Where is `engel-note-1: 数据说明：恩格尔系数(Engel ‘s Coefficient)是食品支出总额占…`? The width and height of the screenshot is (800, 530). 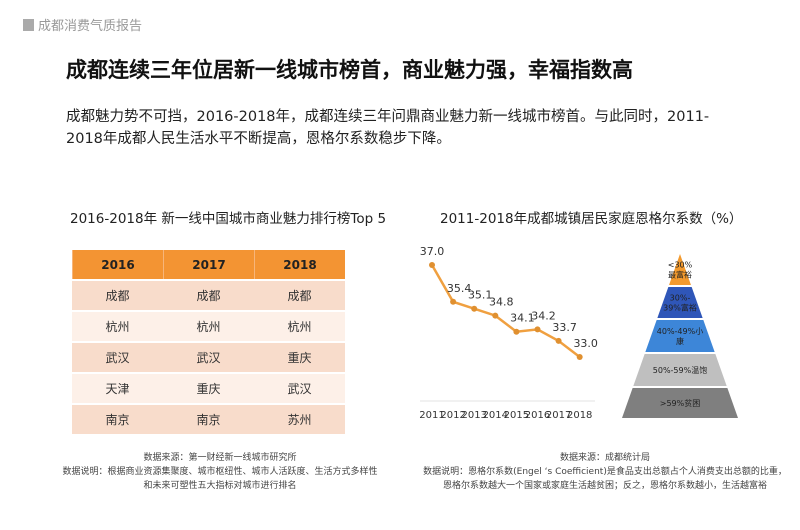 engel-note-1: 数据说明：恩格尔系数(Engel ‘s Coefficient)是食品支出总额占… is located at coordinates (605, 472).